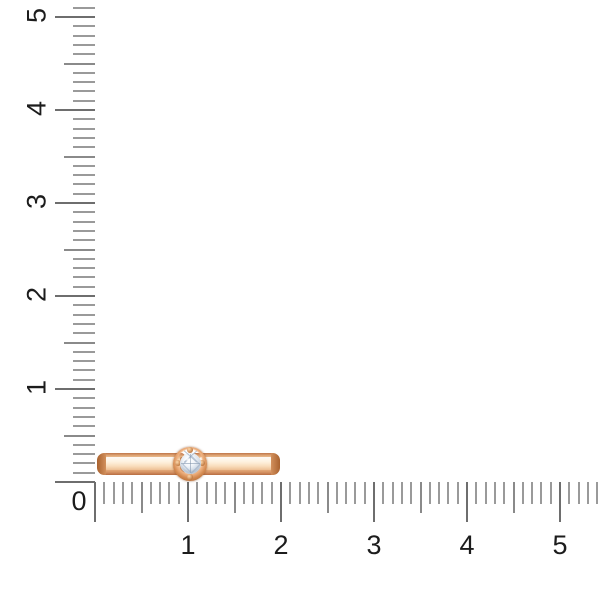  What do you see at coordinates (79, 501) in the screenshot?
I see `origin-label: 0` at bounding box center [79, 501].